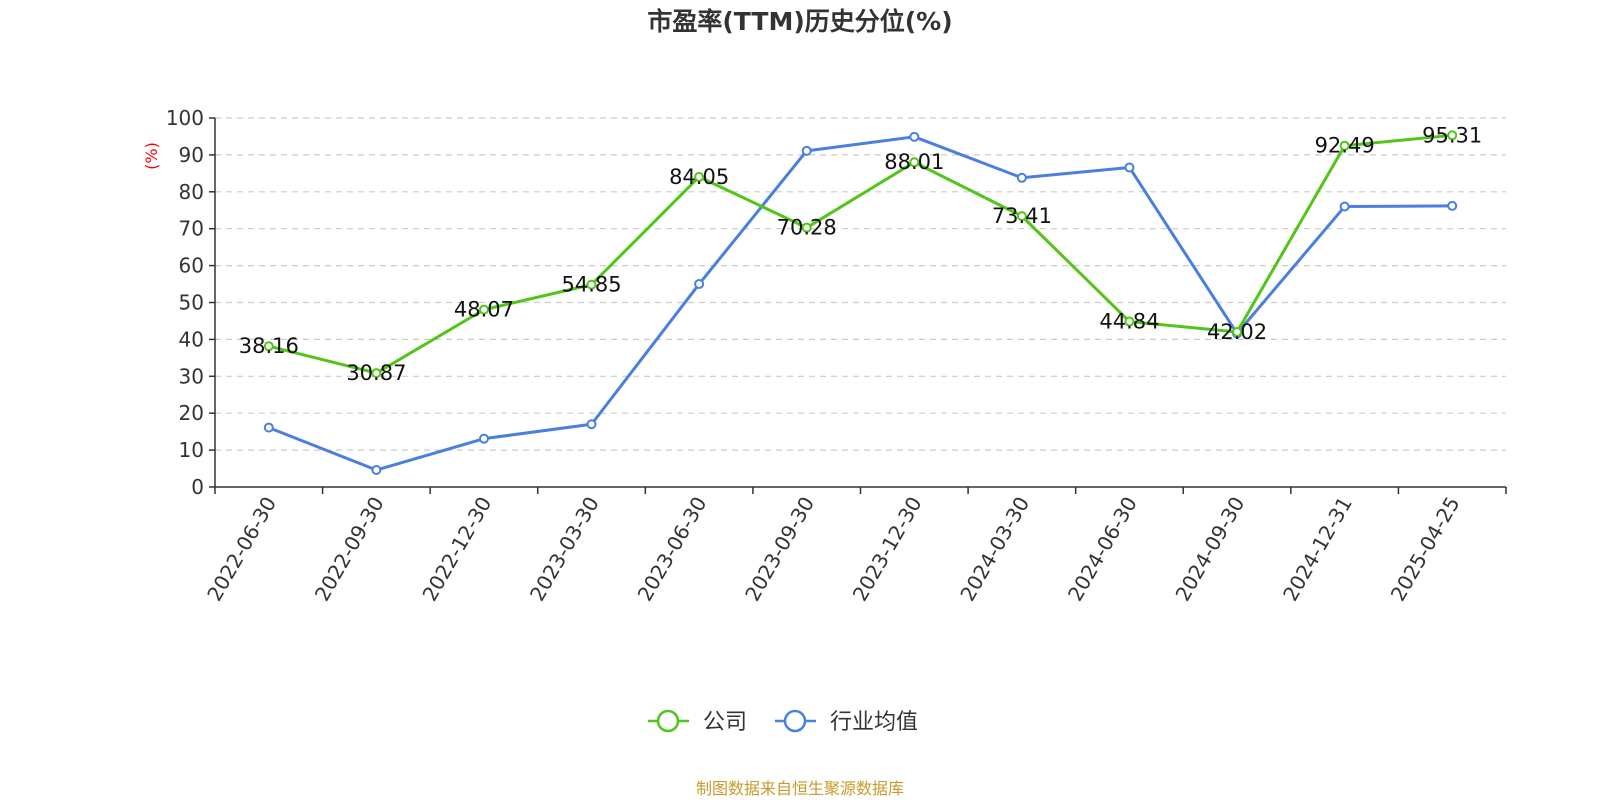 The width and height of the screenshot is (1600, 800). What do you see at coordinates (564, 549) in the screenshot?
I see `x-tick-label: 2023-03-30` at bounding box center [564, 549].